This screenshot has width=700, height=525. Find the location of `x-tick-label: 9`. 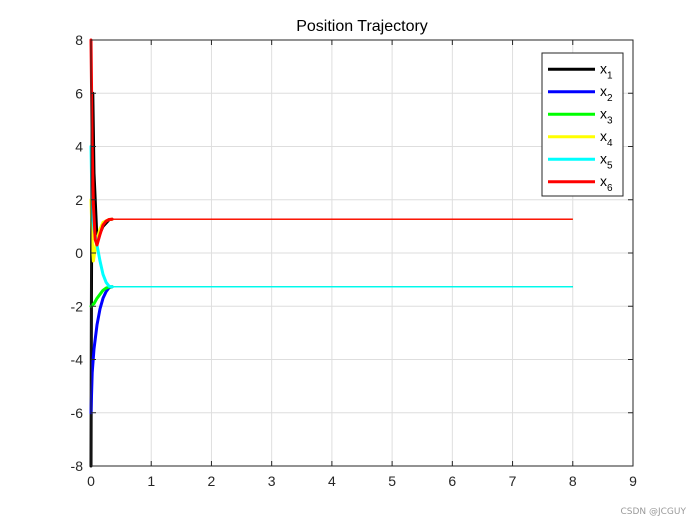

x-tick-label: 9 is located at coordinates (633, 481).